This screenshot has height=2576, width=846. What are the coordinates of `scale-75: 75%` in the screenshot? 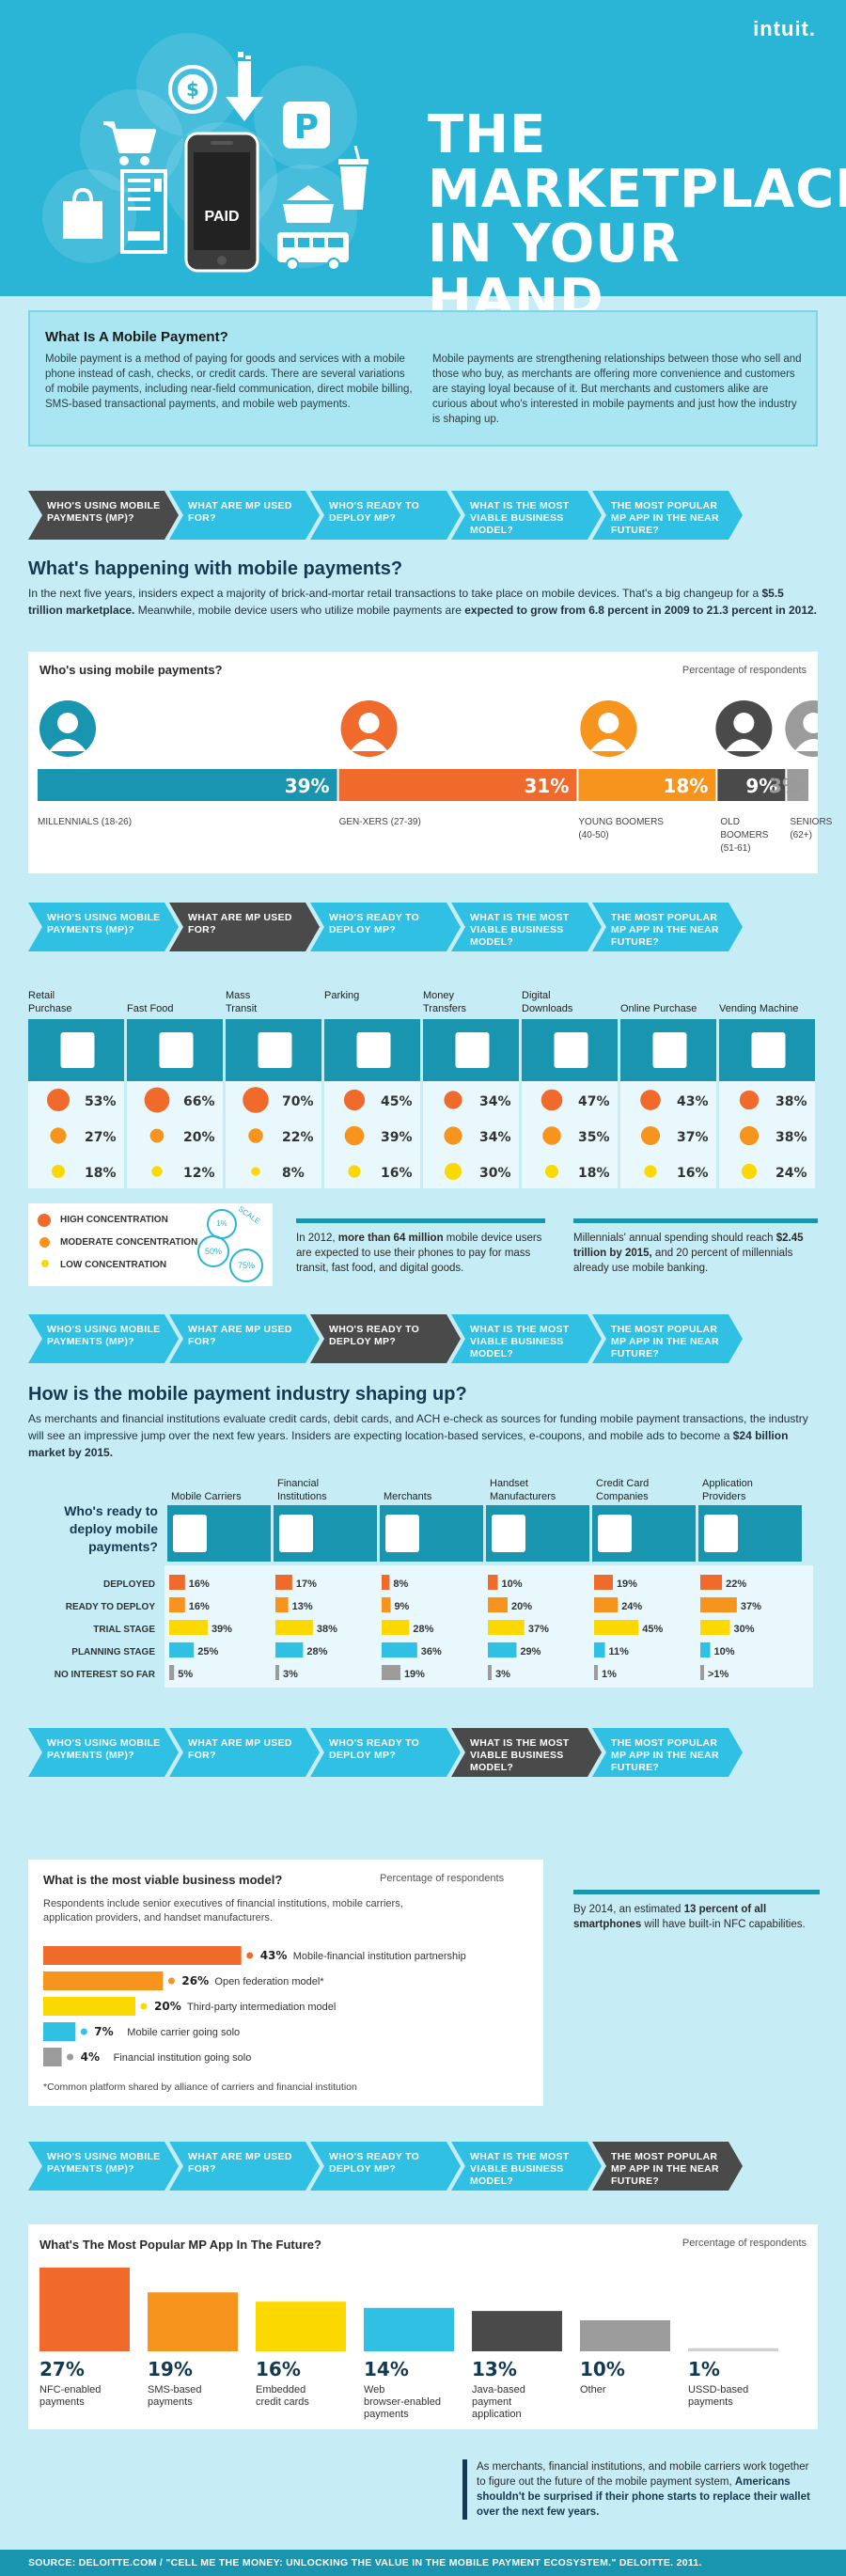 It's located at (246, 1266).